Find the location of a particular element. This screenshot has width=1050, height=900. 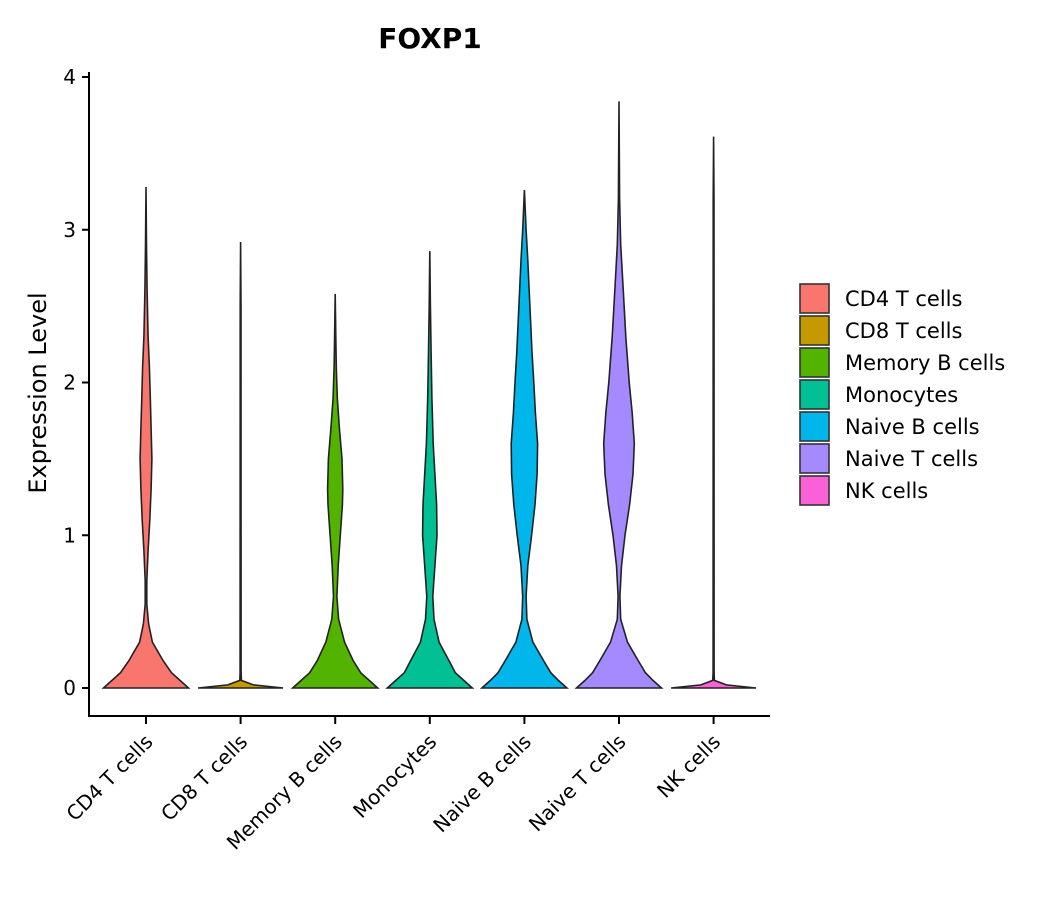

x-tick-label: CD8 T cells is located at coordinates (204, 778).